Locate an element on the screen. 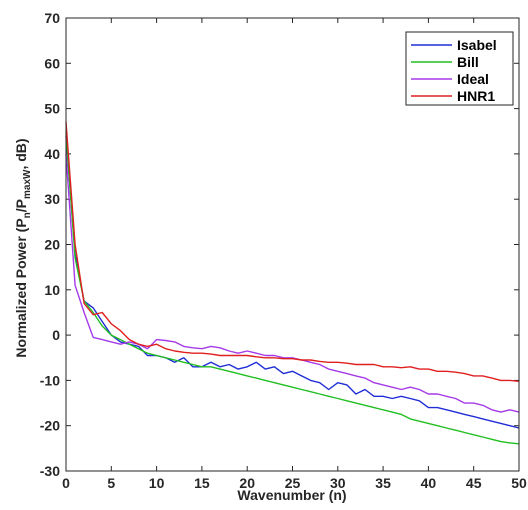 The height and width of the screenshot is (510, 528). x-tick-label: 35 is located at coordinates (383, 483).